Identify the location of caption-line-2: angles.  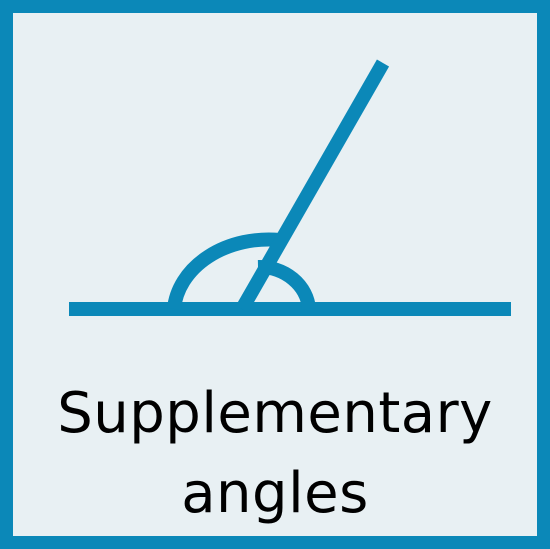
(275, 493).